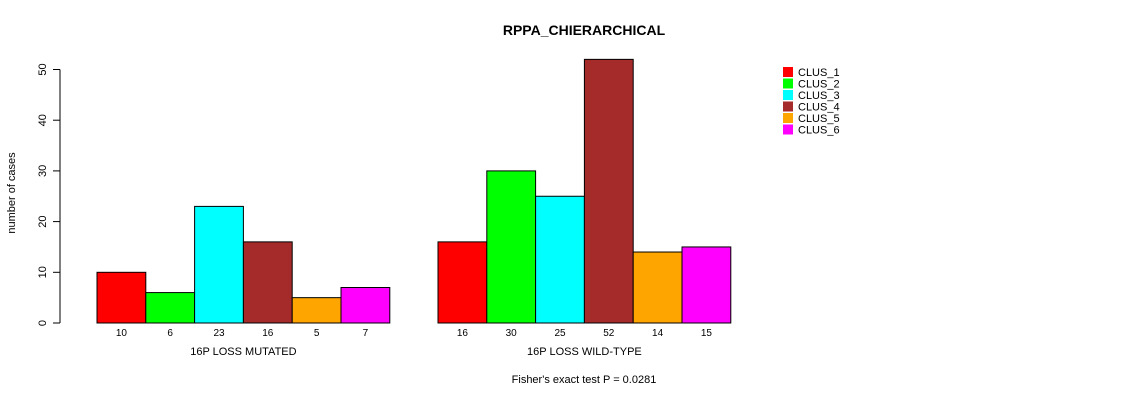  I want to click on bar-count-label: 7, so click(366, 333).